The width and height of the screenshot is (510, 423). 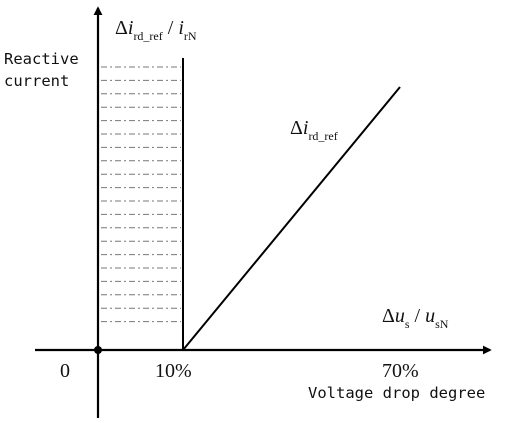 What do you see at coordinates (415, 318) in the screenshot?
I see `x-axis-label: Δus / usN` at bounding box center [415, 318].